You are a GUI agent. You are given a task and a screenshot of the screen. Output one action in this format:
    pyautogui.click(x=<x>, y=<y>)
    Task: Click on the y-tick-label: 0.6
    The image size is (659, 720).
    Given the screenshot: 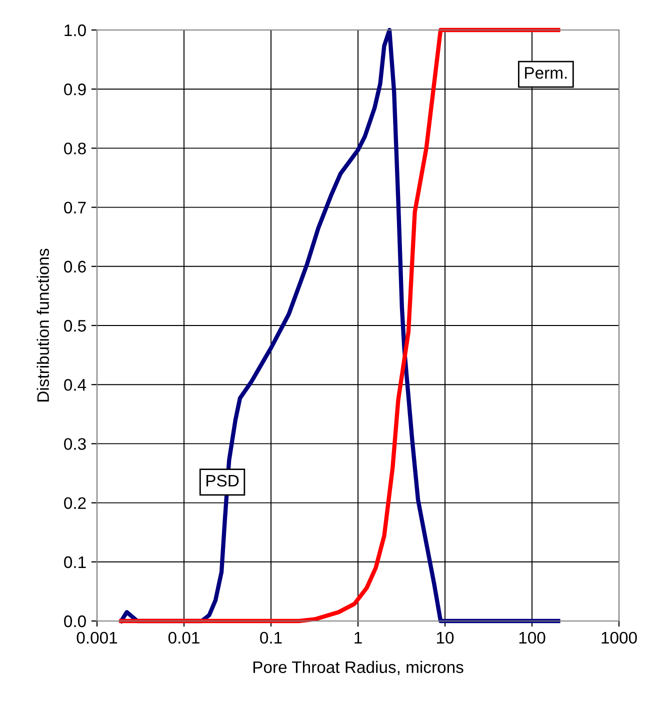 What is the action you would take?
    pyautogui.click(x=75, y=266)
    